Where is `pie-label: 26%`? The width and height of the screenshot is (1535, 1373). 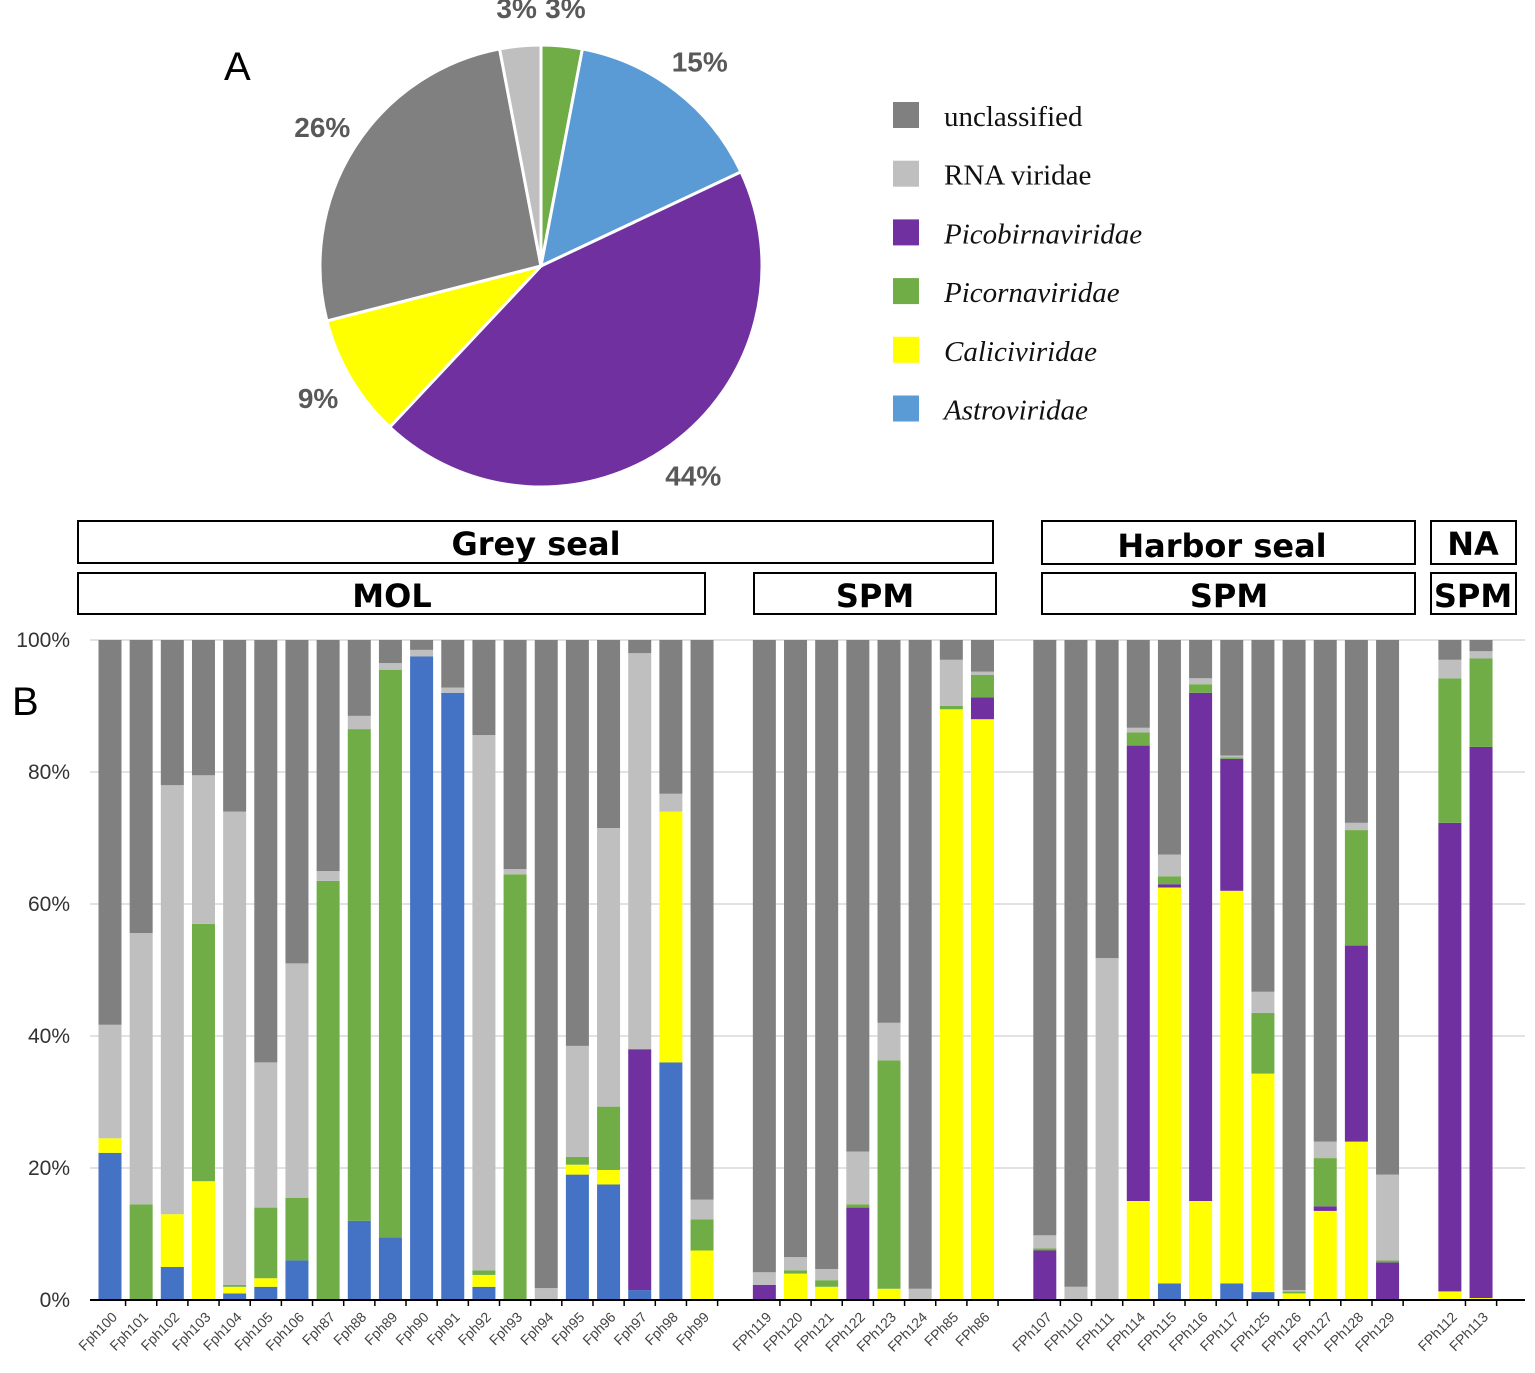
pie-label: 26% is located at coordinates (322, 127).